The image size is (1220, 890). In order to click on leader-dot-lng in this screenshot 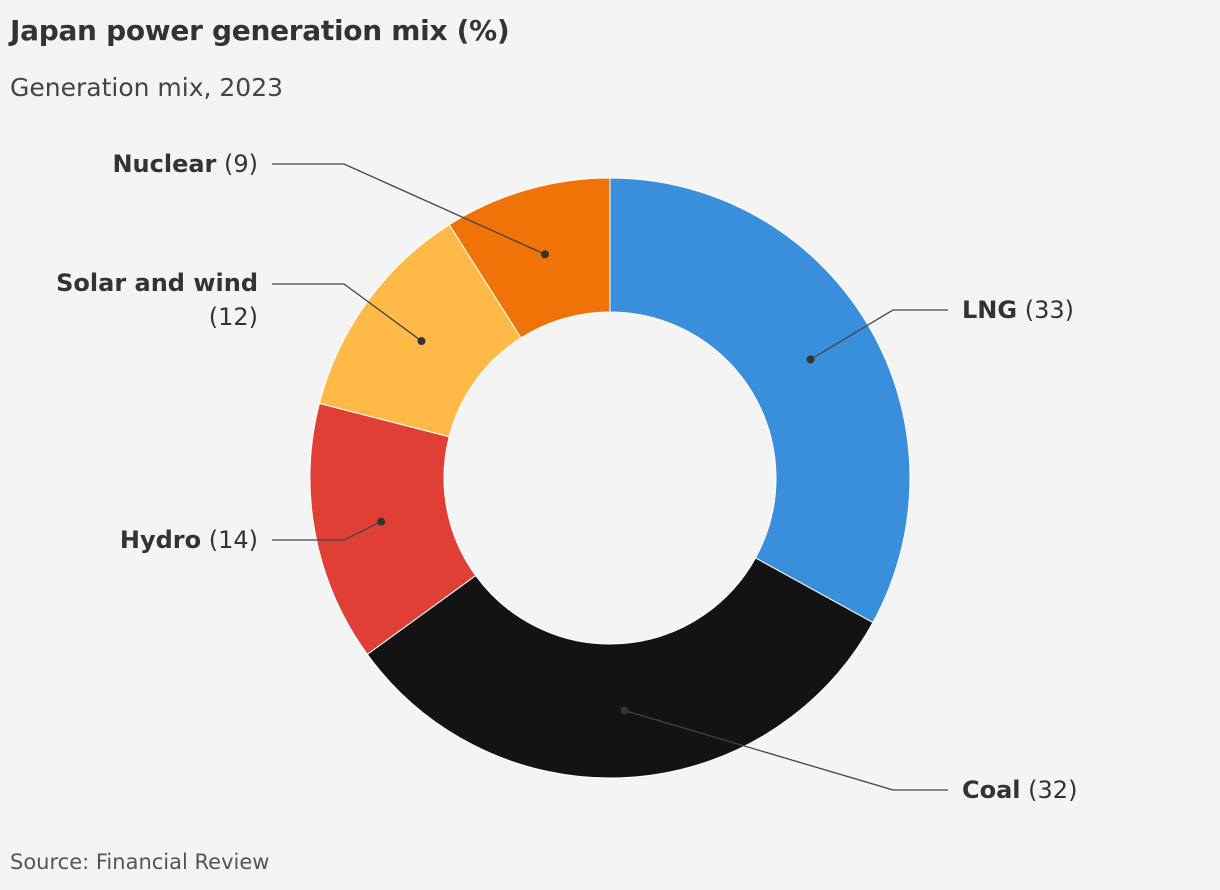, I will do `click(810, 359)`.